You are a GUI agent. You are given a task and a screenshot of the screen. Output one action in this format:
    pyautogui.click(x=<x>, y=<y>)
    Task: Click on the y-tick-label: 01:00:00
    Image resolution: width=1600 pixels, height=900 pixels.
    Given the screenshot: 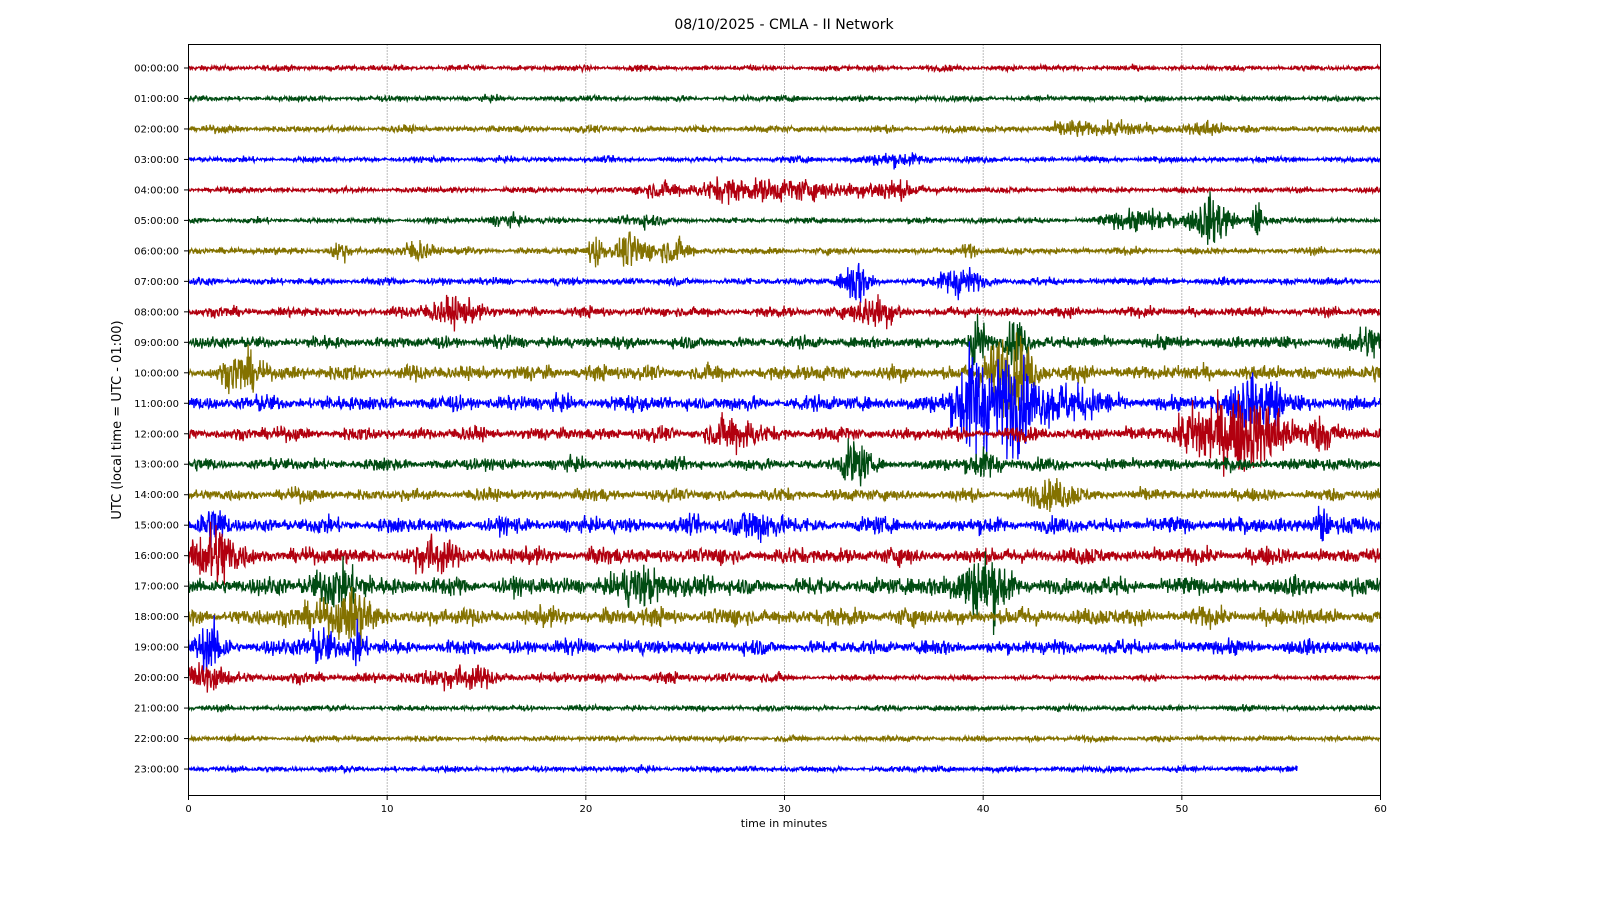 What is the action you would take?
    pyautogui.click(x=156, y=99)
    